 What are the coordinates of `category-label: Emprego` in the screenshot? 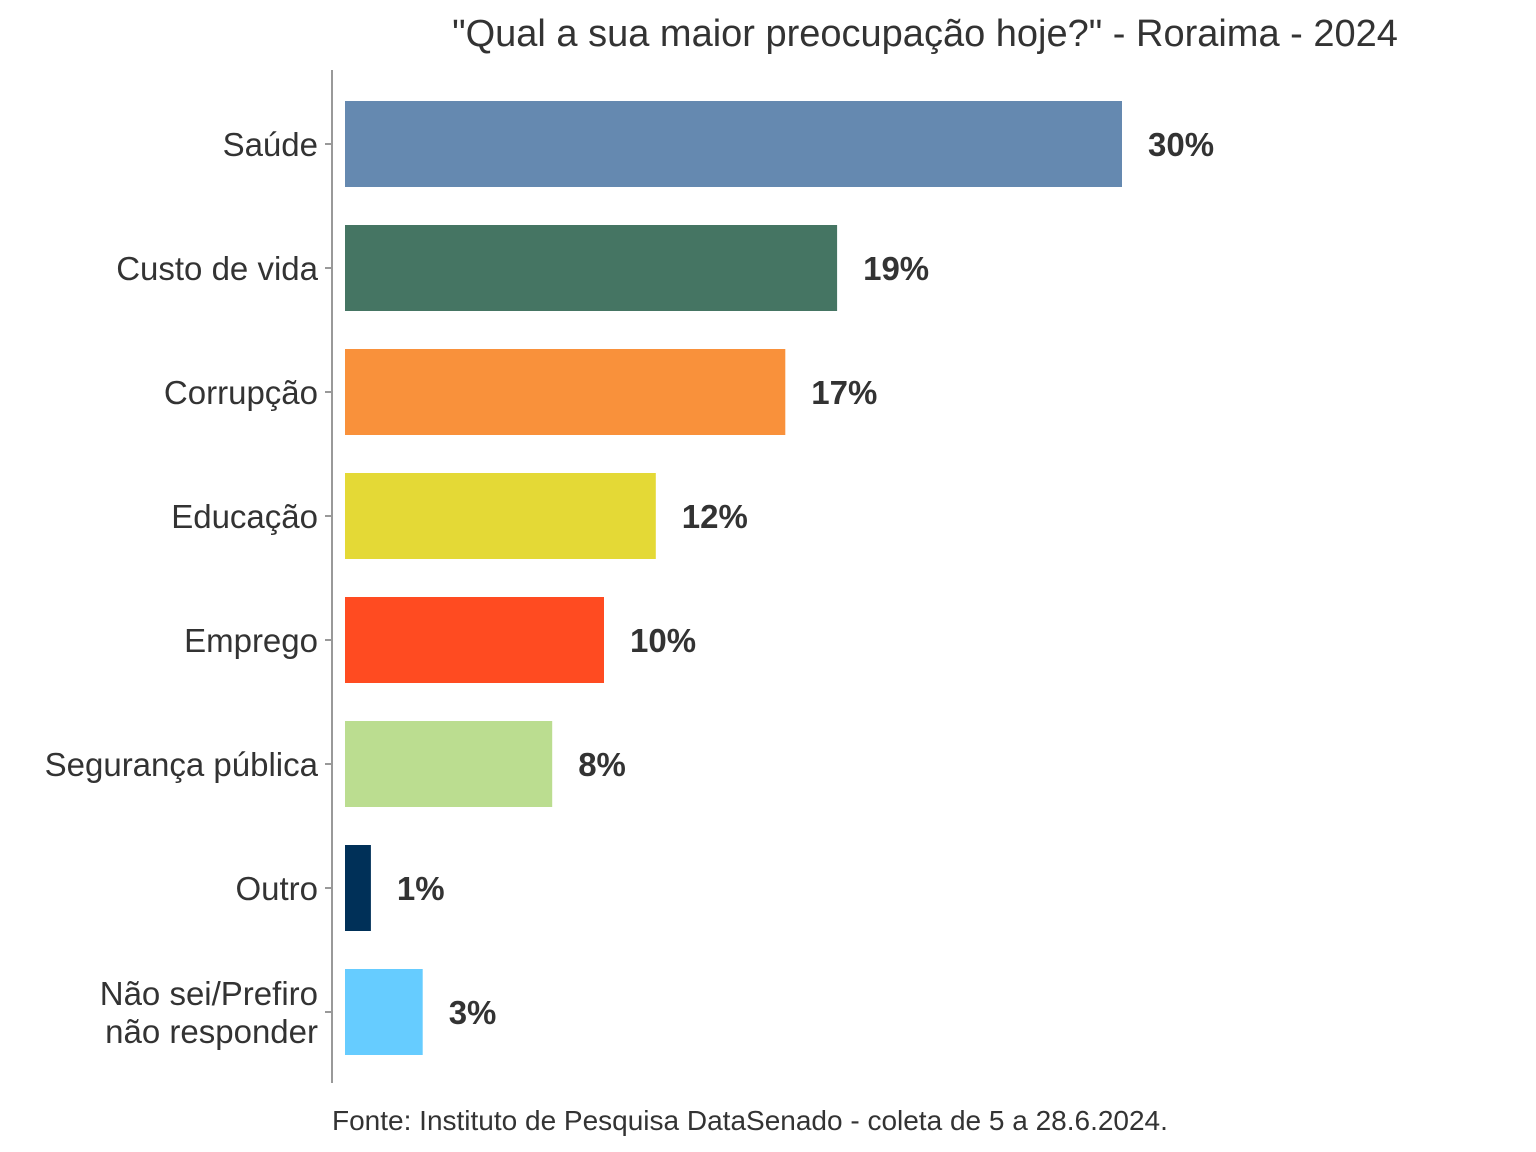 It's located at (251, 640).